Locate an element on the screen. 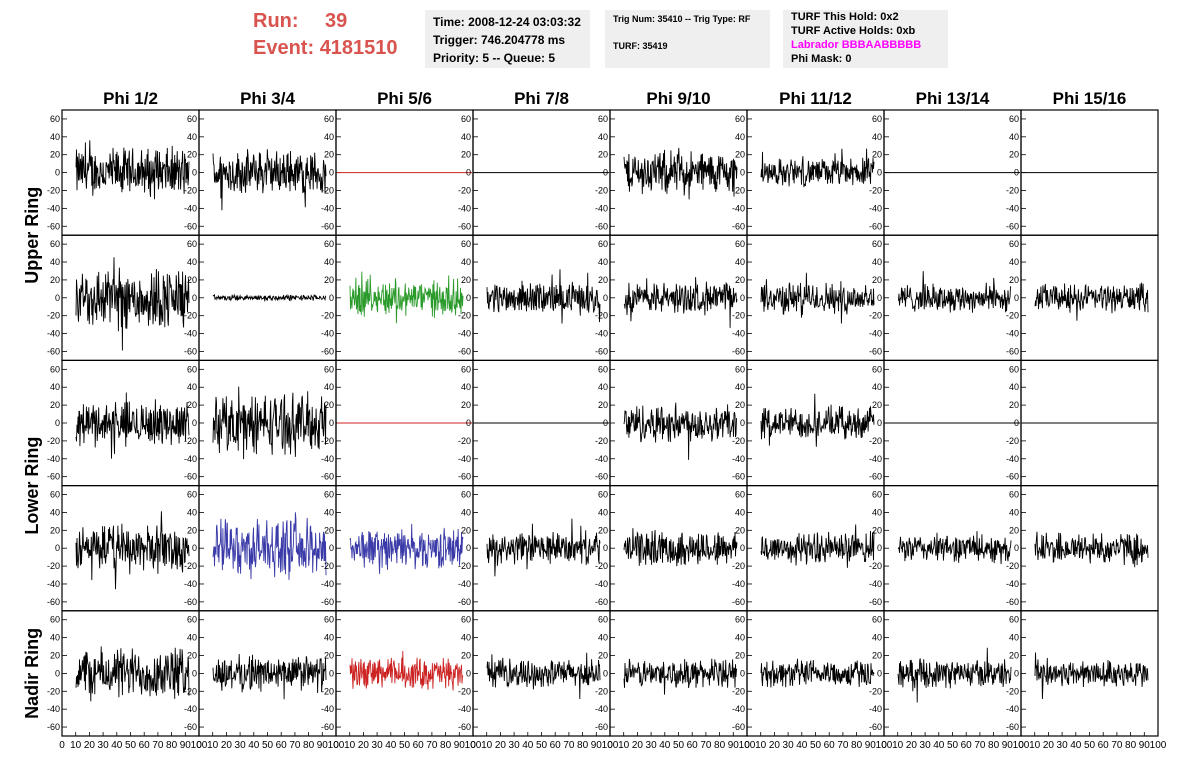 This screenshot has height=772, width=1196. turf-text: TURF: 35419 is located at coordinates (640, 46).